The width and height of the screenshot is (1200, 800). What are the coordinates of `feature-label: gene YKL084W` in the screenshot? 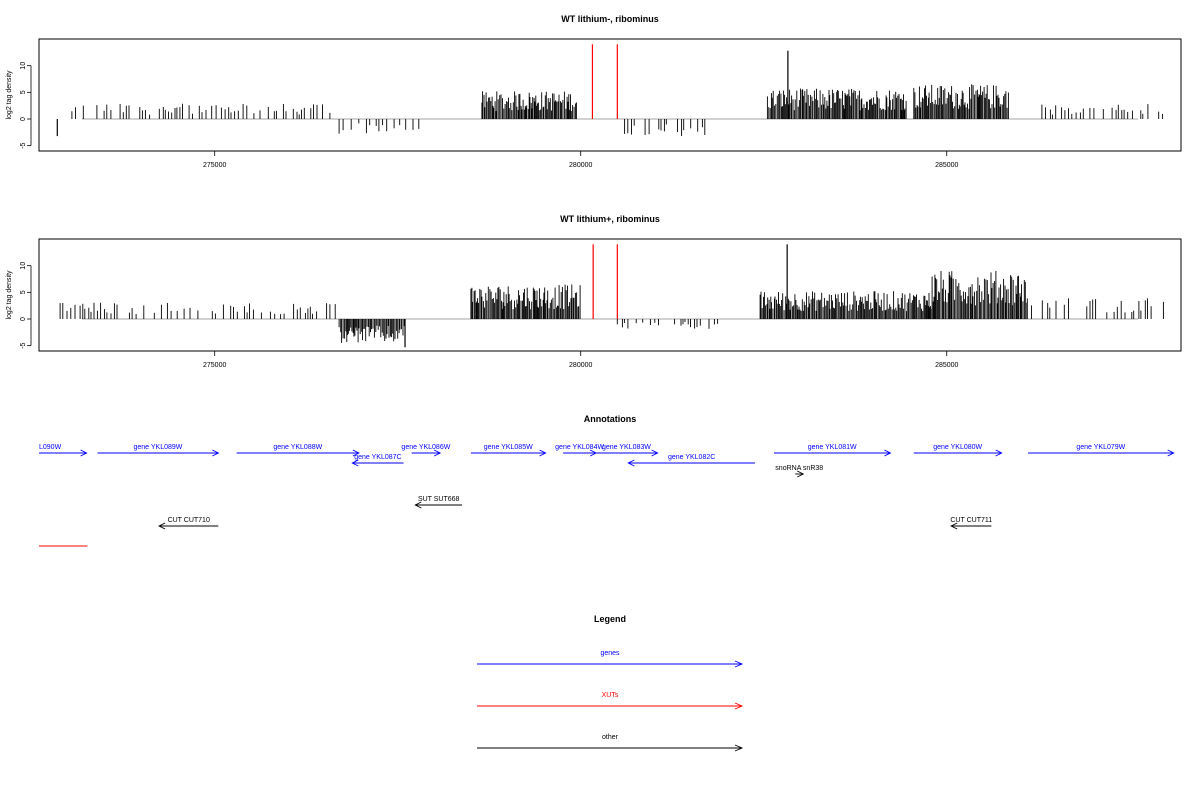 It's located at (579, 447).